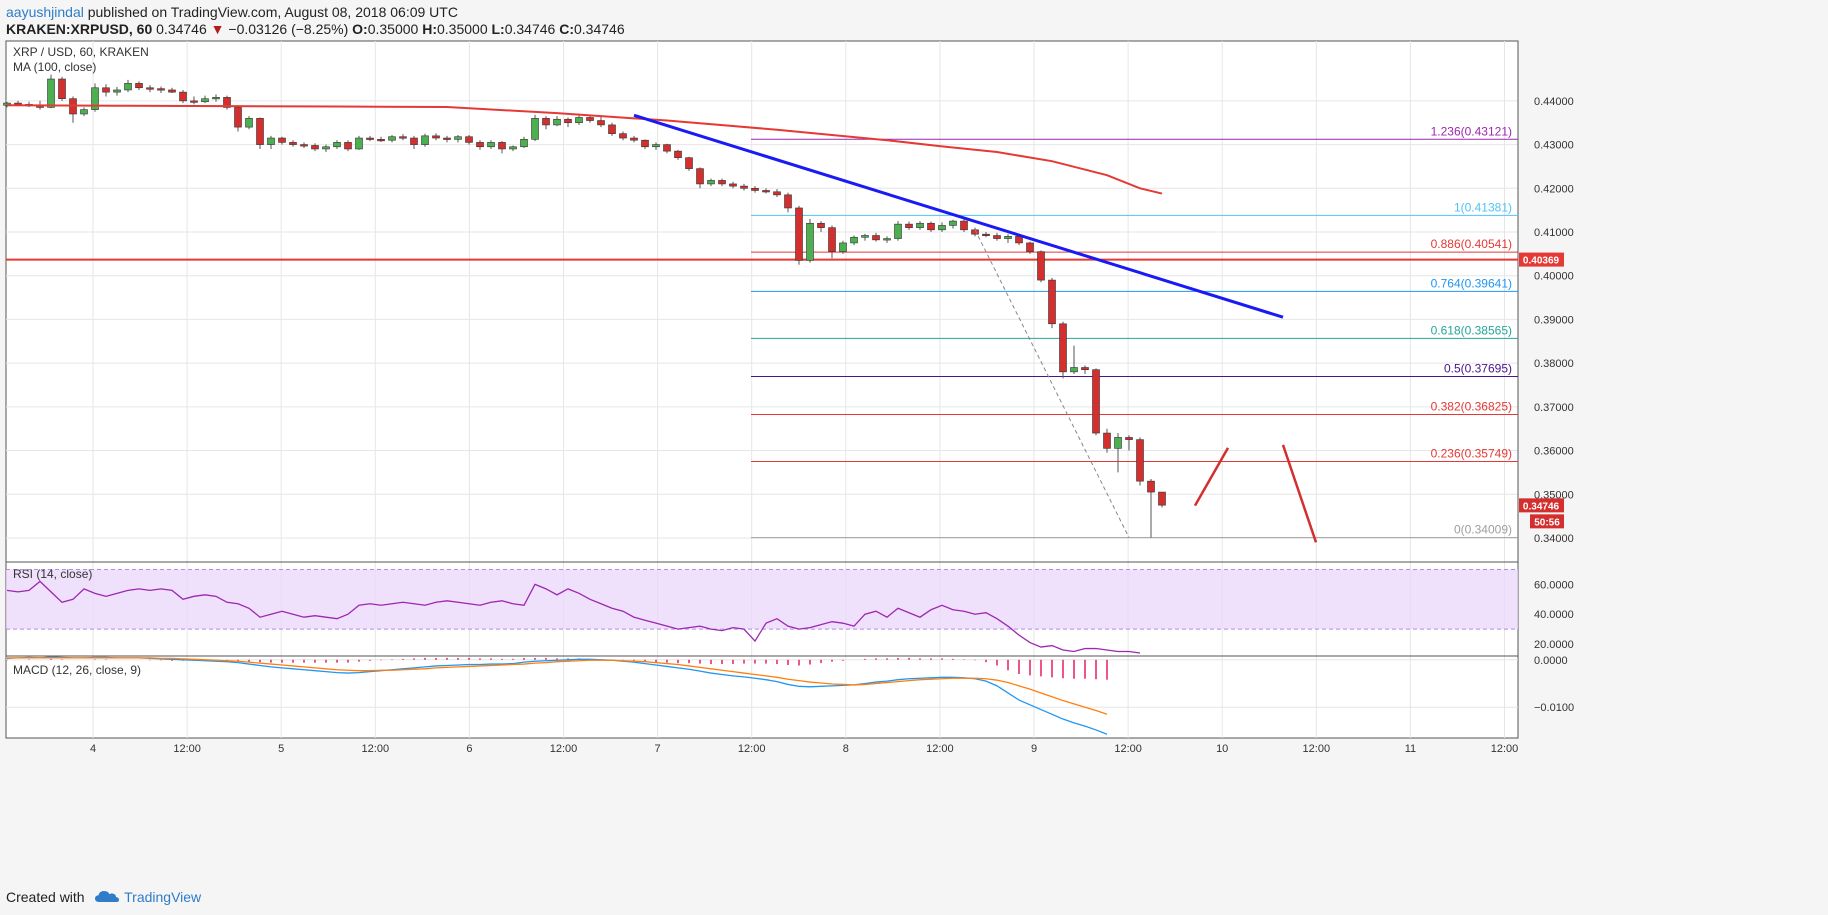 The image size is (1828, 915). What do you see at coordinates (1554, 615) in the screenshot?
I see `rsi-tick-label: 40.0000` at bounding box center [1554, 615].